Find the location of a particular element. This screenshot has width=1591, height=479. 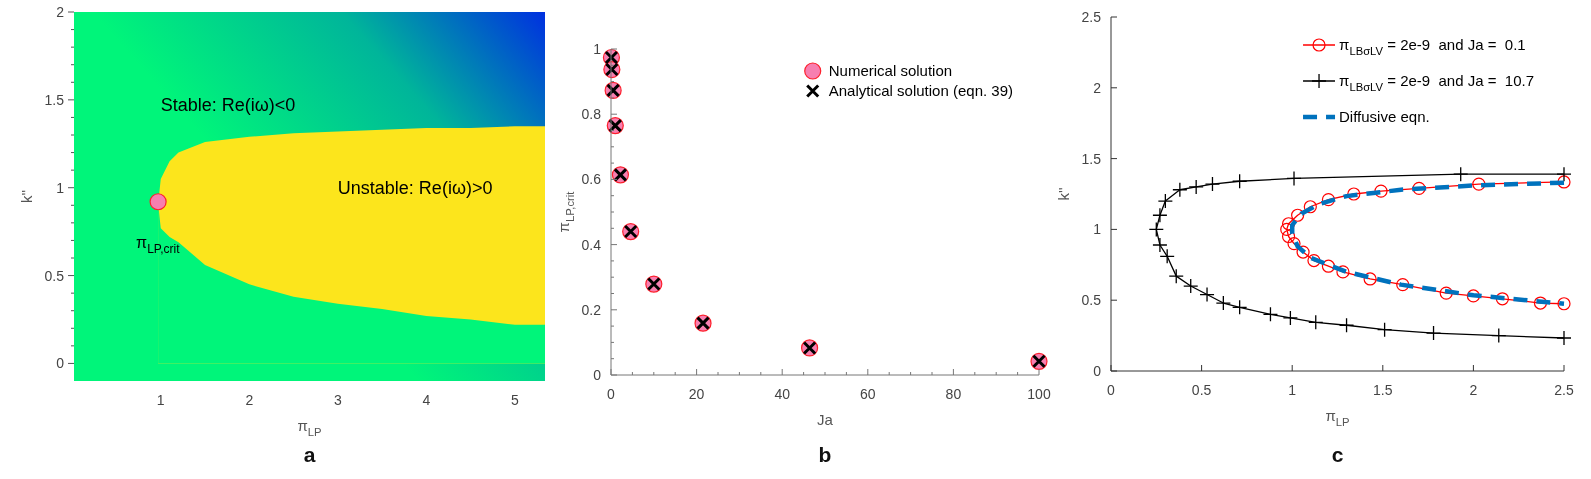

x-tick-label: 0.5 is located at coordinates (1201, 390).